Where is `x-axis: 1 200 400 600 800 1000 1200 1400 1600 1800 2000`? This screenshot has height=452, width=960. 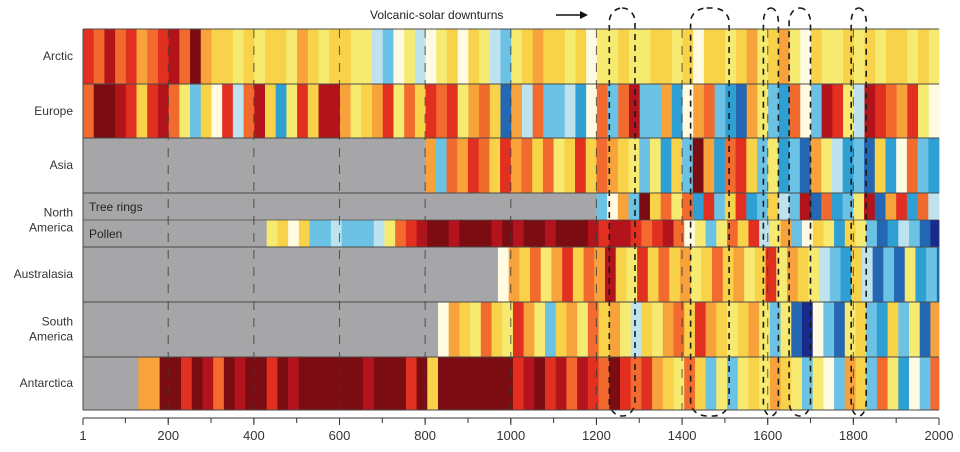
x-axis: 1 200 400 600 800 1000 1200 1400 1600 1800 2000 is located at coordinates (516, 430).